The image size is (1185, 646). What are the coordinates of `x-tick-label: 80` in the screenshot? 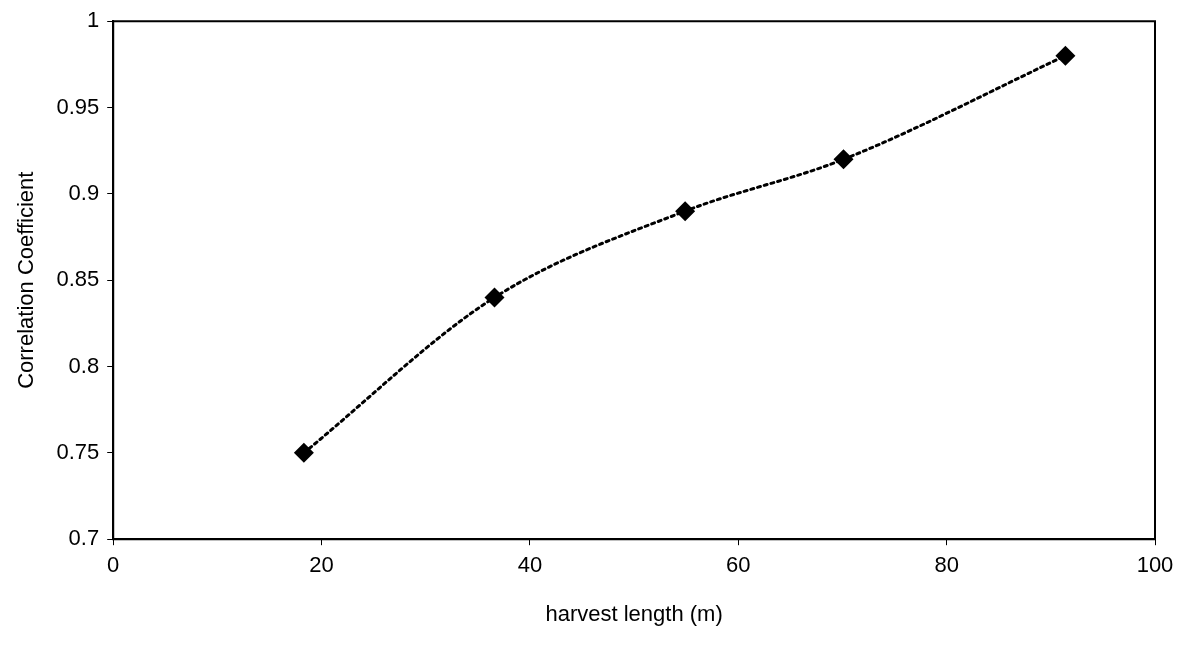 It's located at (946, 565).